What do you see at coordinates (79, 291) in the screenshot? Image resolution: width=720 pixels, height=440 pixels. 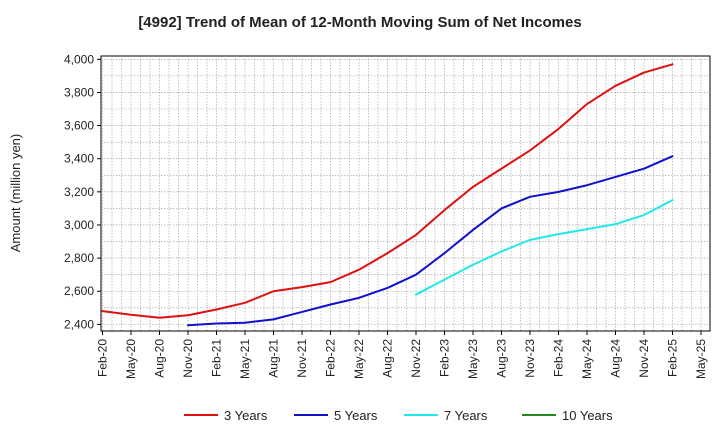 I see `y-tick-label: 2,600` at bounding box center [79, 291].